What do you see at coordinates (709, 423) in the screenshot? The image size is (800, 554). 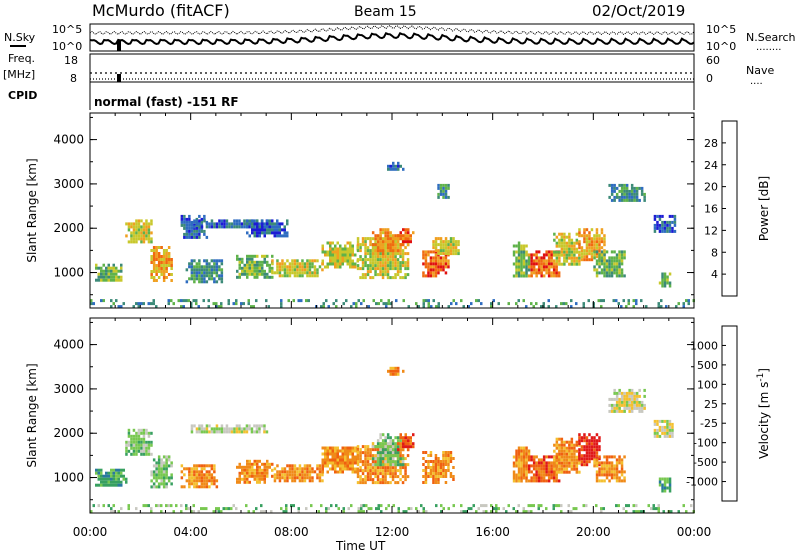 I see `colorbar-tick-label: -25` at bounding box center [709, 423].